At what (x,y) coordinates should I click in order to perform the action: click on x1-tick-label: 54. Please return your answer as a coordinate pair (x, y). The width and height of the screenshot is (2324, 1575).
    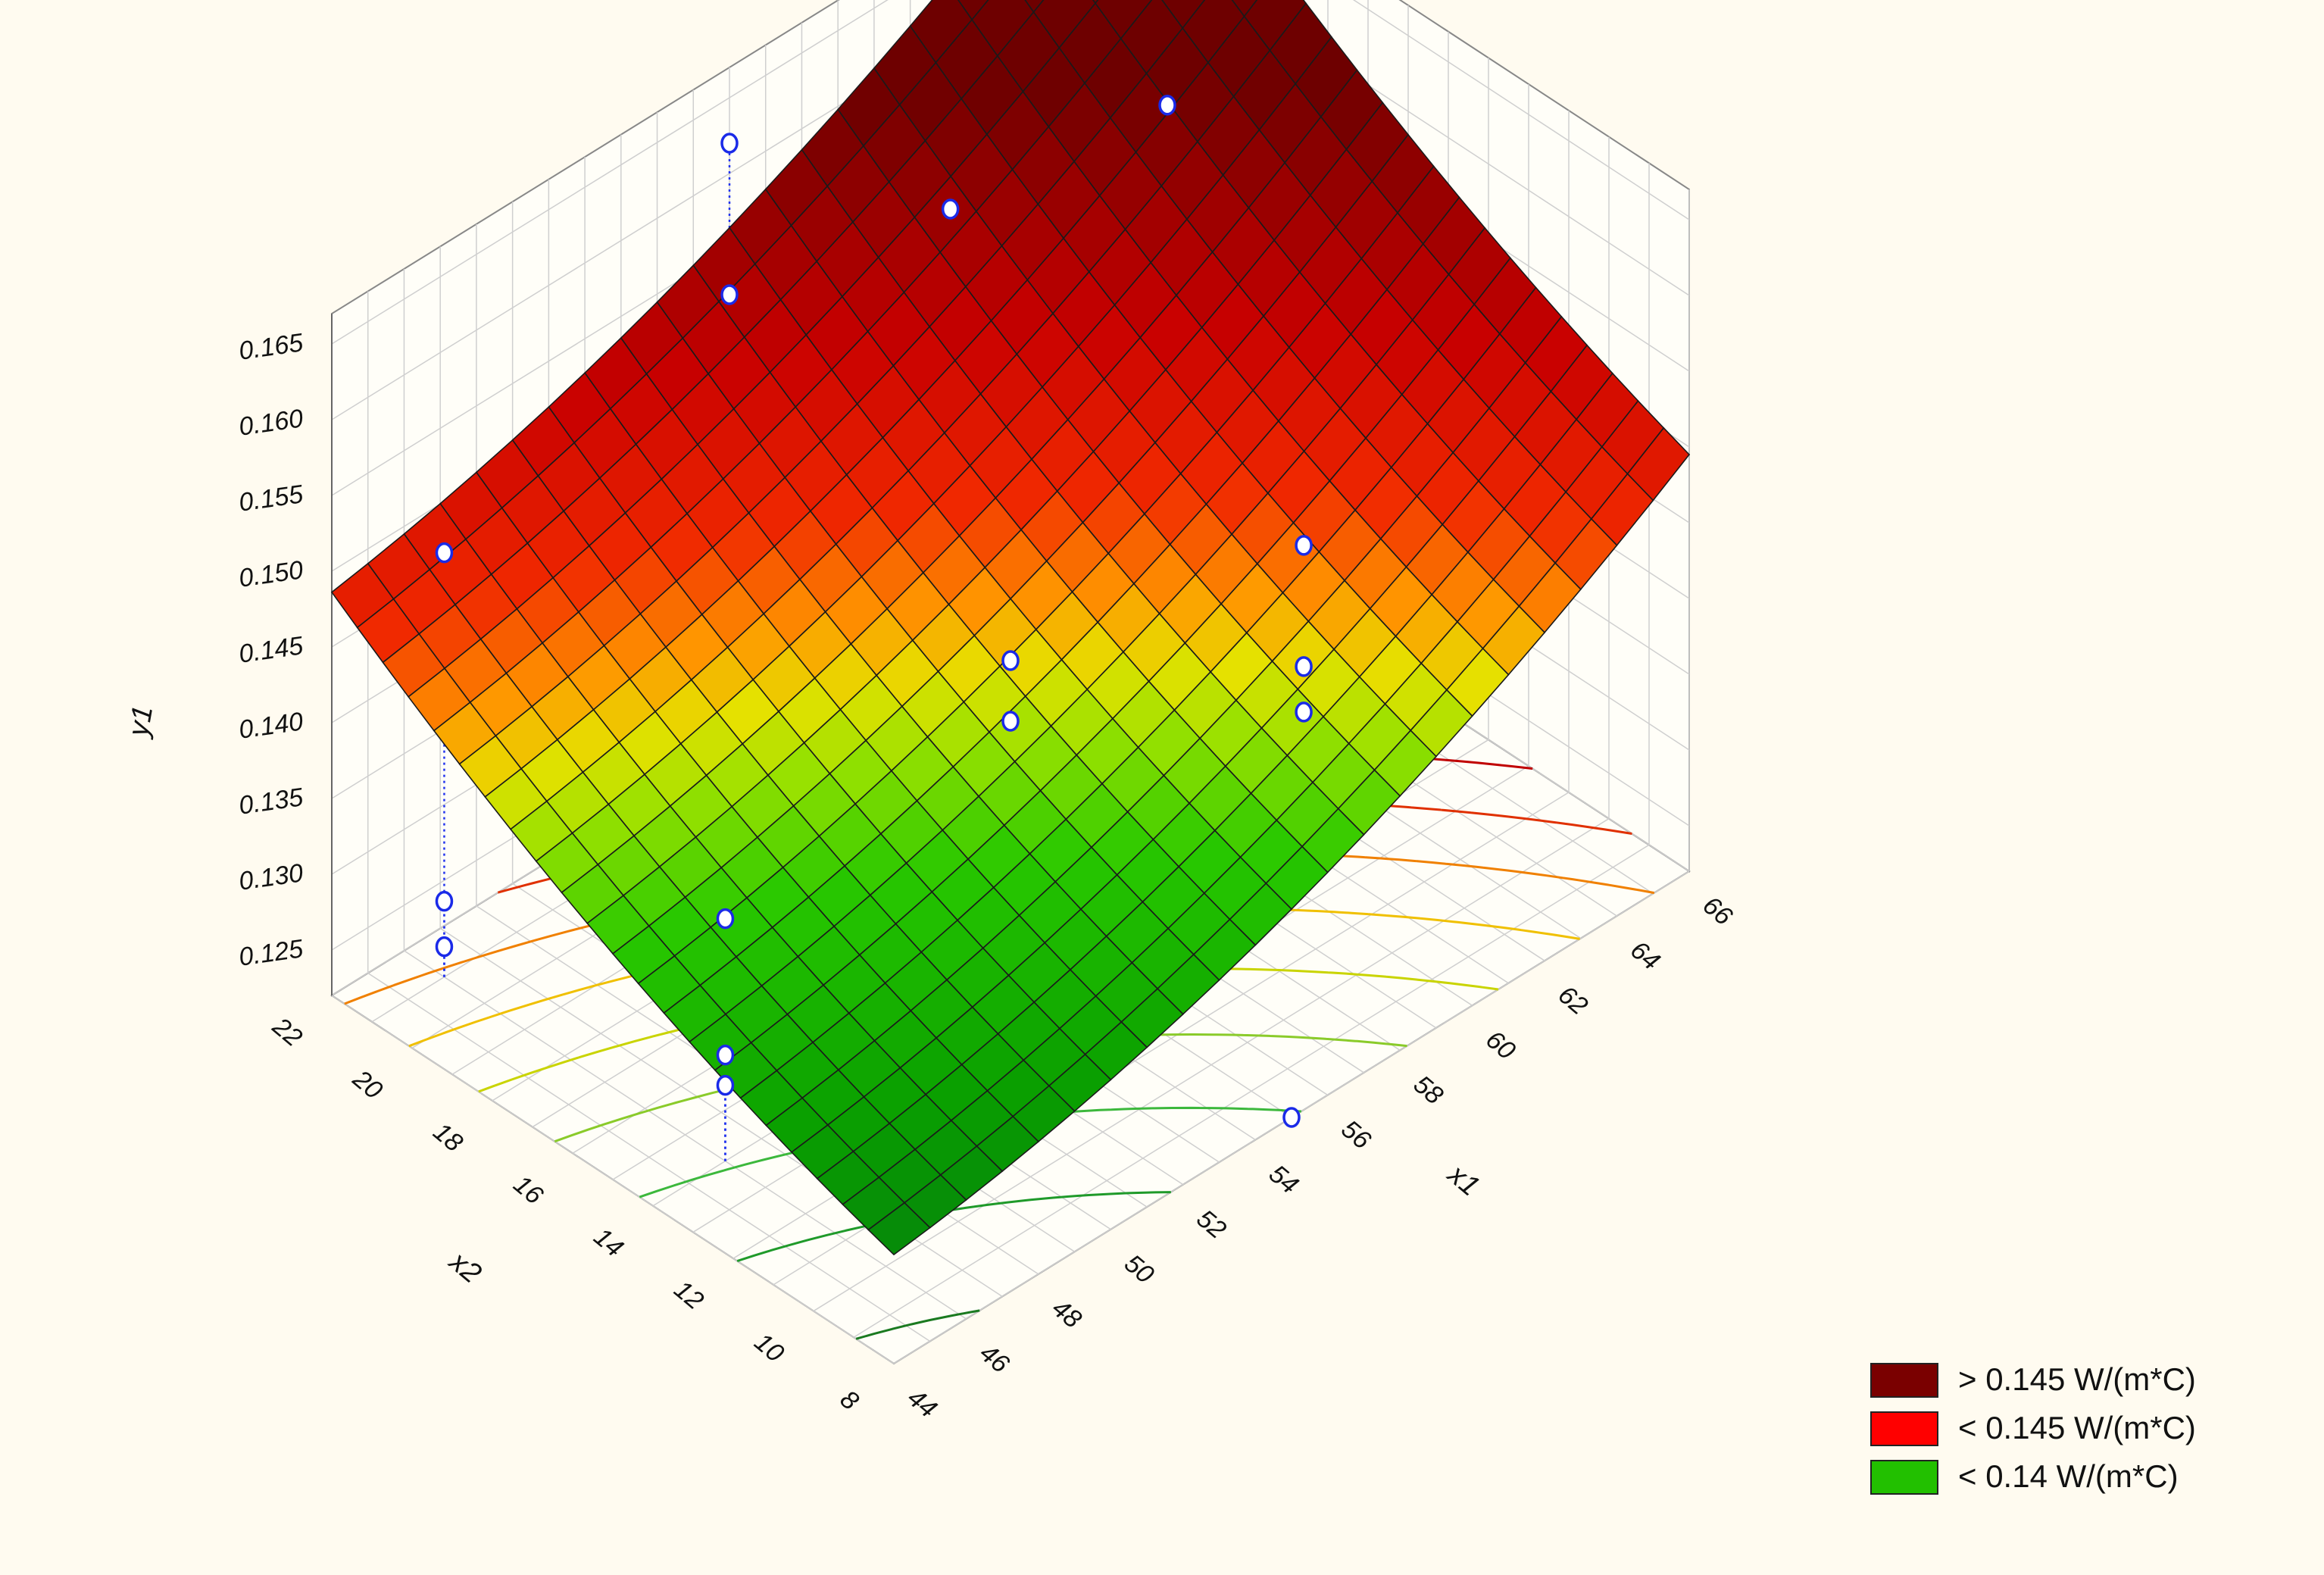
    Looking at the image, I should click on (1284, 1179).